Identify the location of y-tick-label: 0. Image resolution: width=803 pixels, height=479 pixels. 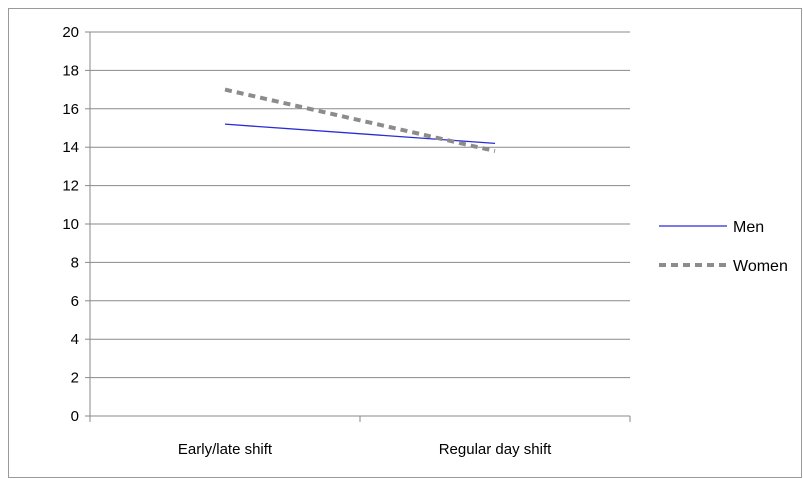
(75, 416).